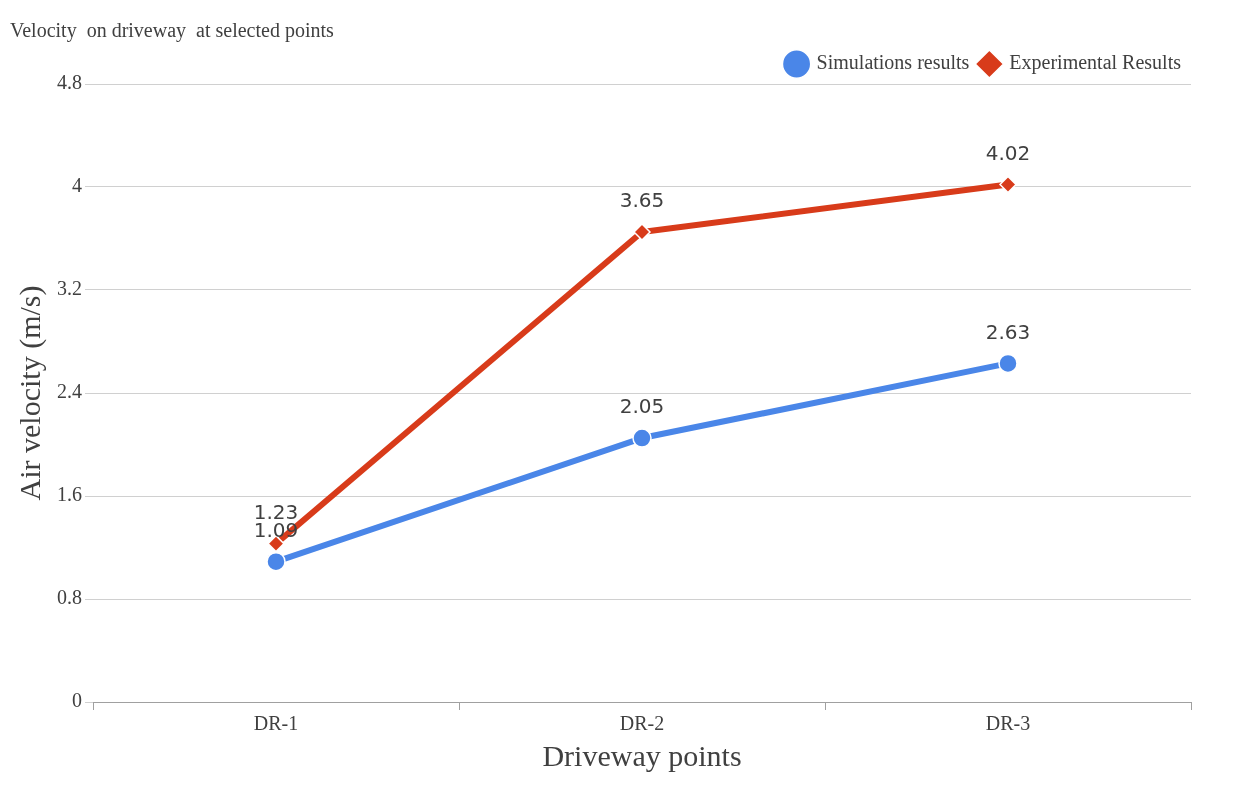 This screenshot has height=785, width=1251. What do you see at coordinates (276, 511) in the screenshot?
I see `data-label: 1.23` at bounding box center [276, 511].